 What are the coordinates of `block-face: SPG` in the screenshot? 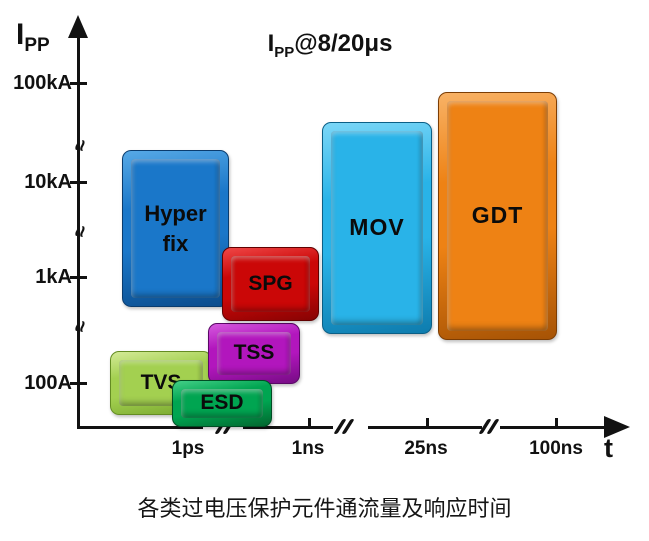 It's located at (270, 284).